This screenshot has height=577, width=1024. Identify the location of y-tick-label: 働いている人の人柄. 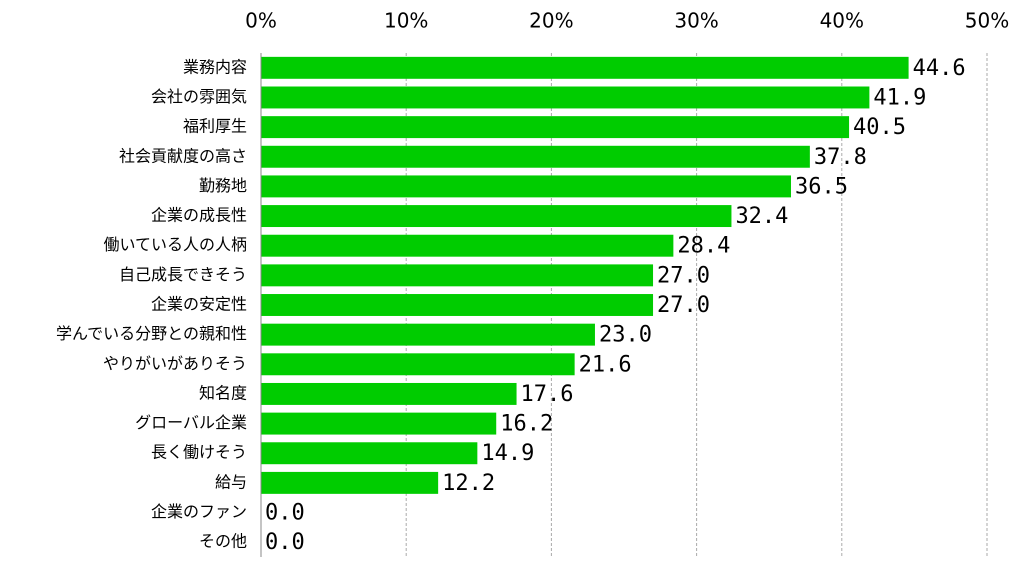
(175, 244).